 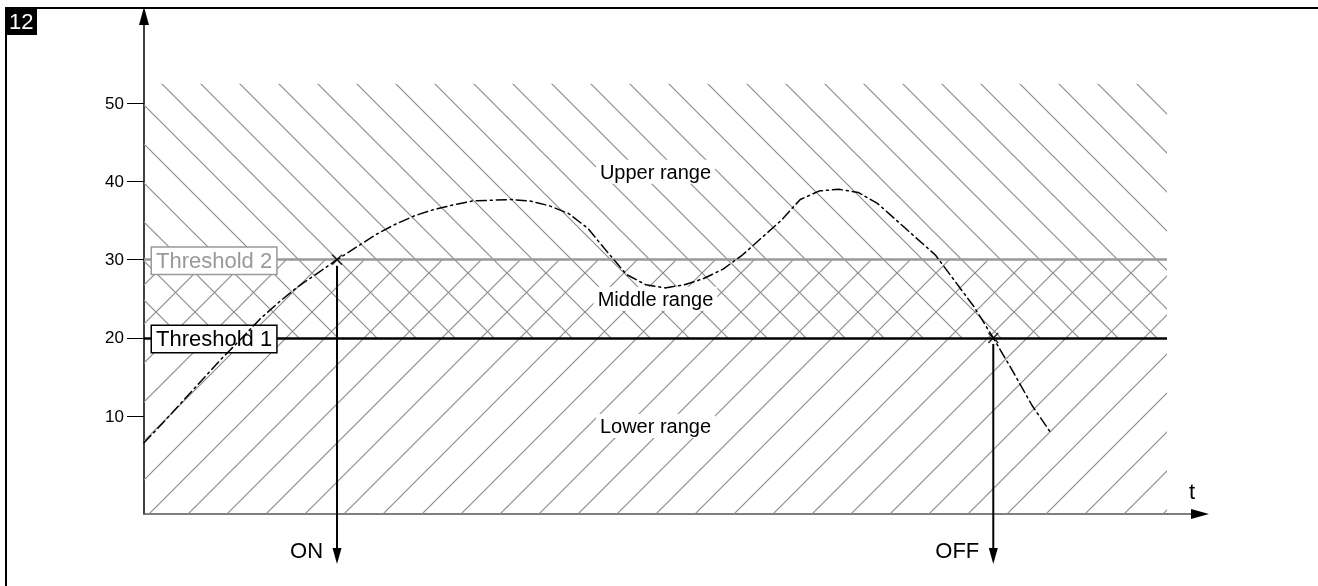 I want to click on ref-line-label: Threshold 1, so click(x=214, y=339).